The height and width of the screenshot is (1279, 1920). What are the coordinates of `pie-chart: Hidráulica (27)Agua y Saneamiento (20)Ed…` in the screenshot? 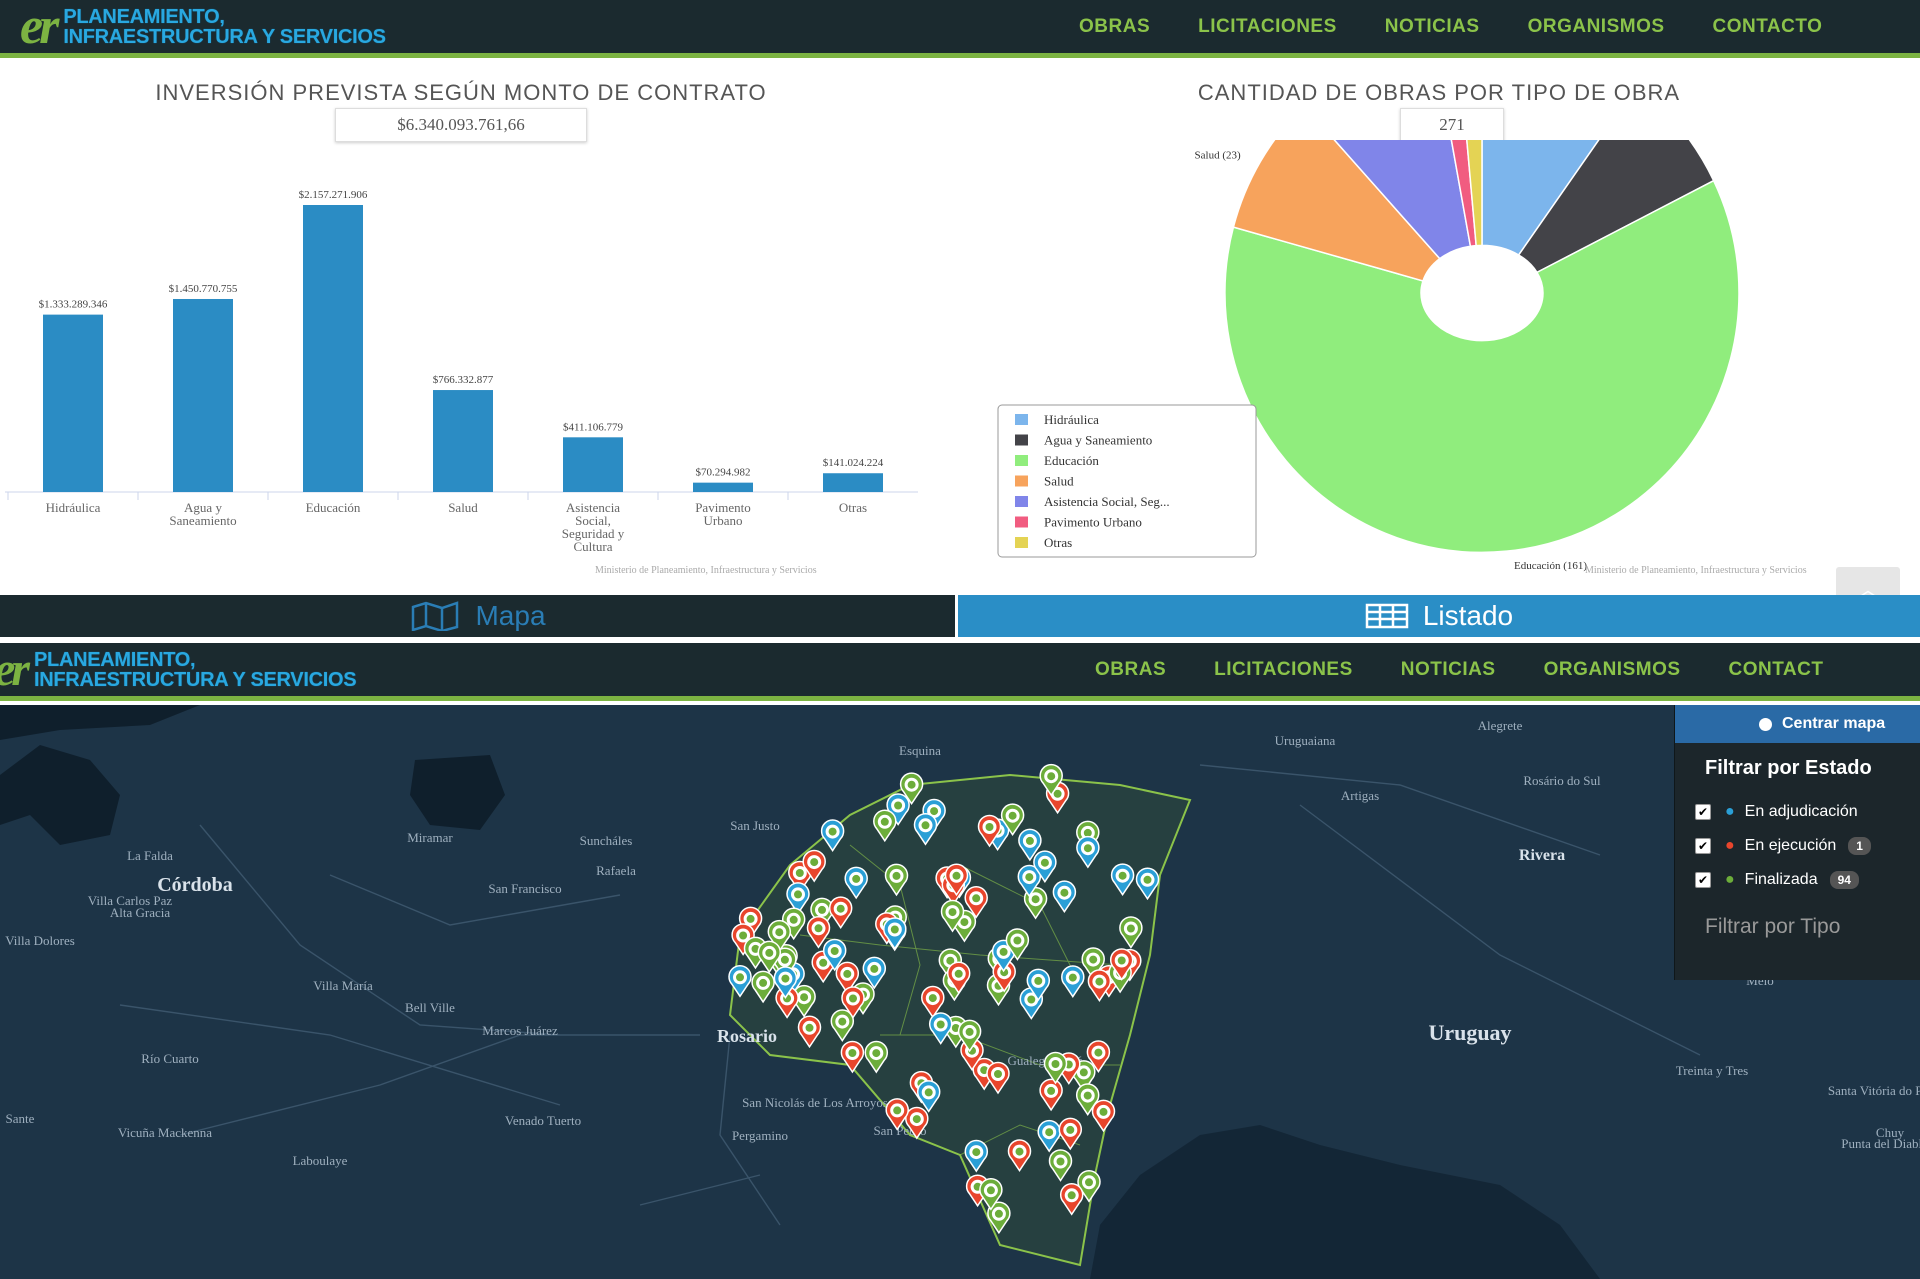 It's located at (1368, 356).